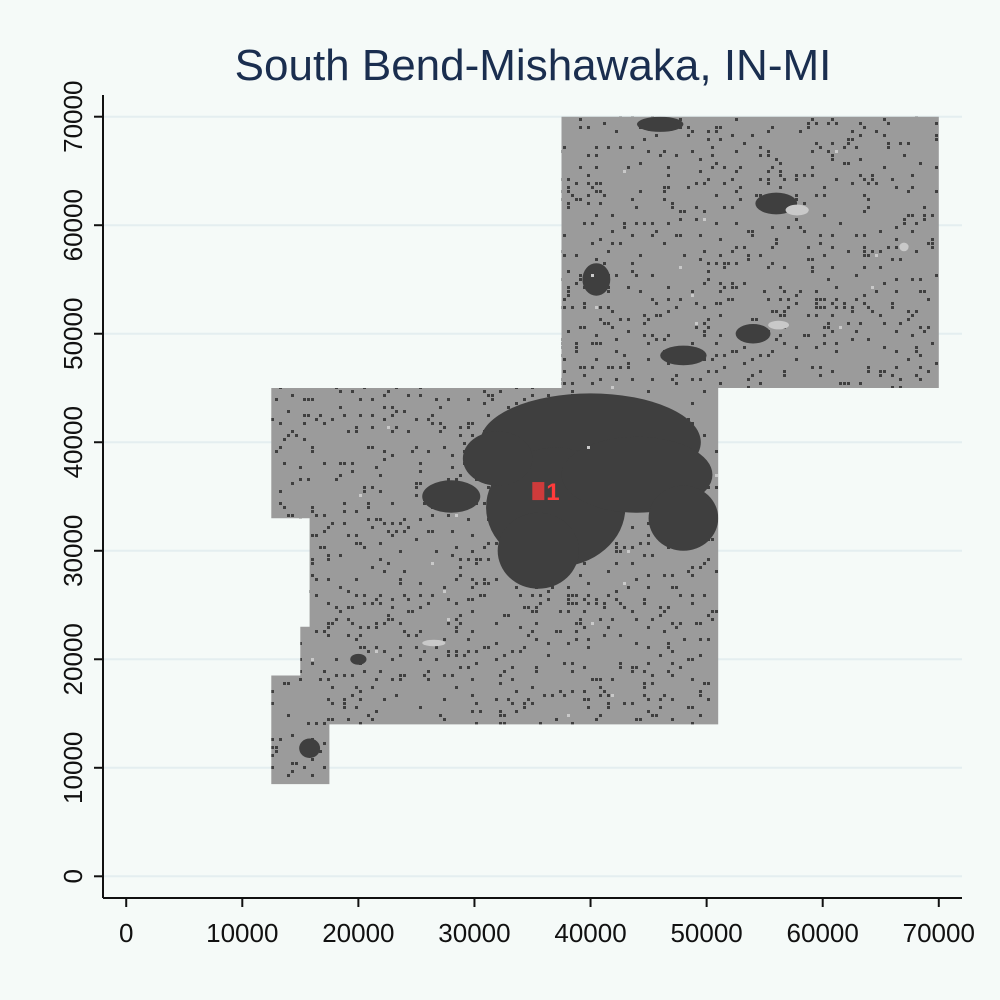 Image resolution: width=1000 pixels, height=1000 pixels. What do you see at coordinates (706, 933) in the screenshot?
I see `x-tick-label-5: 50000` at bounding box center [706, 933].